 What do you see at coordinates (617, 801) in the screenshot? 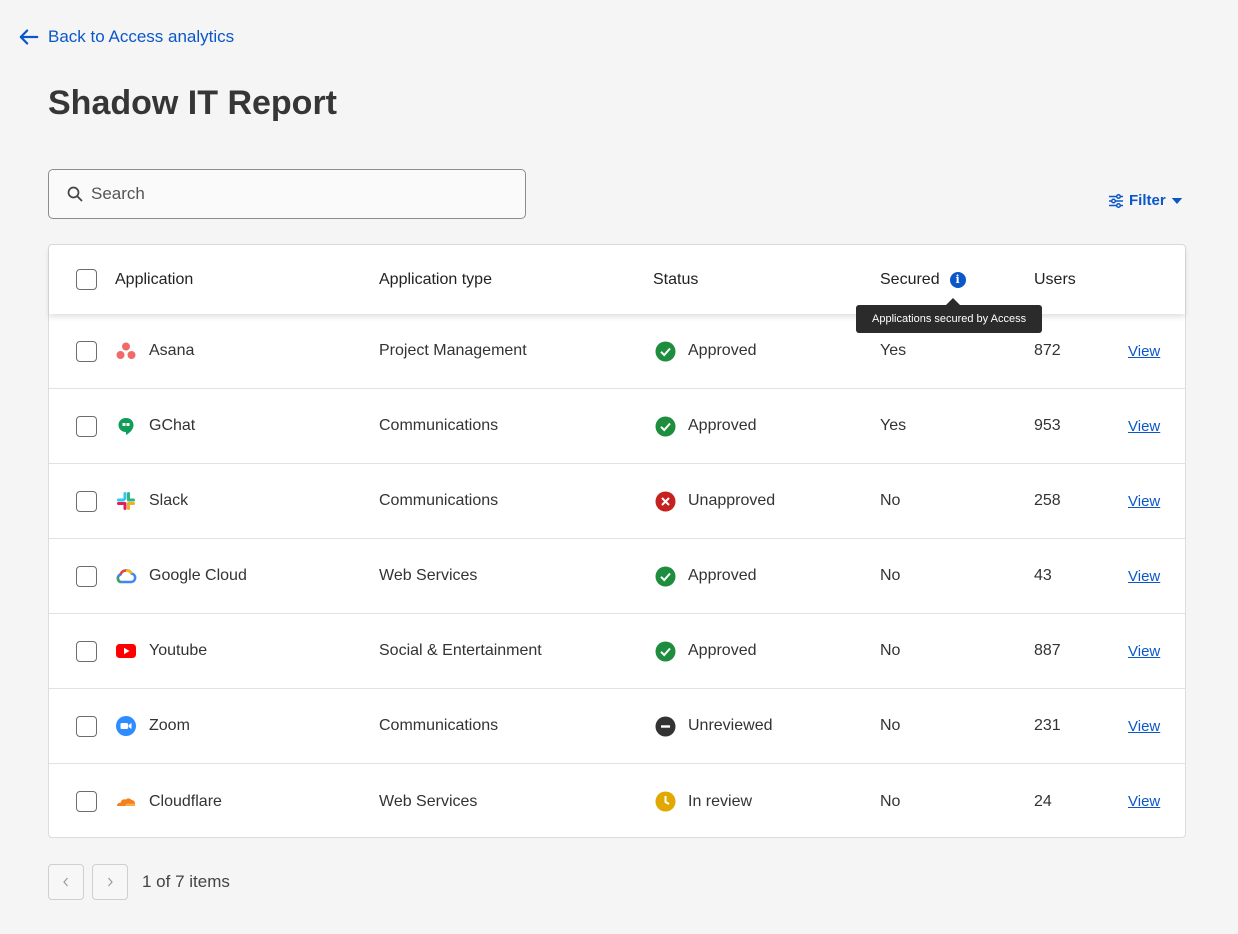
I see `table-row: Cloudflare Web Services In review No 24 View` at bounding box center [617, 801].